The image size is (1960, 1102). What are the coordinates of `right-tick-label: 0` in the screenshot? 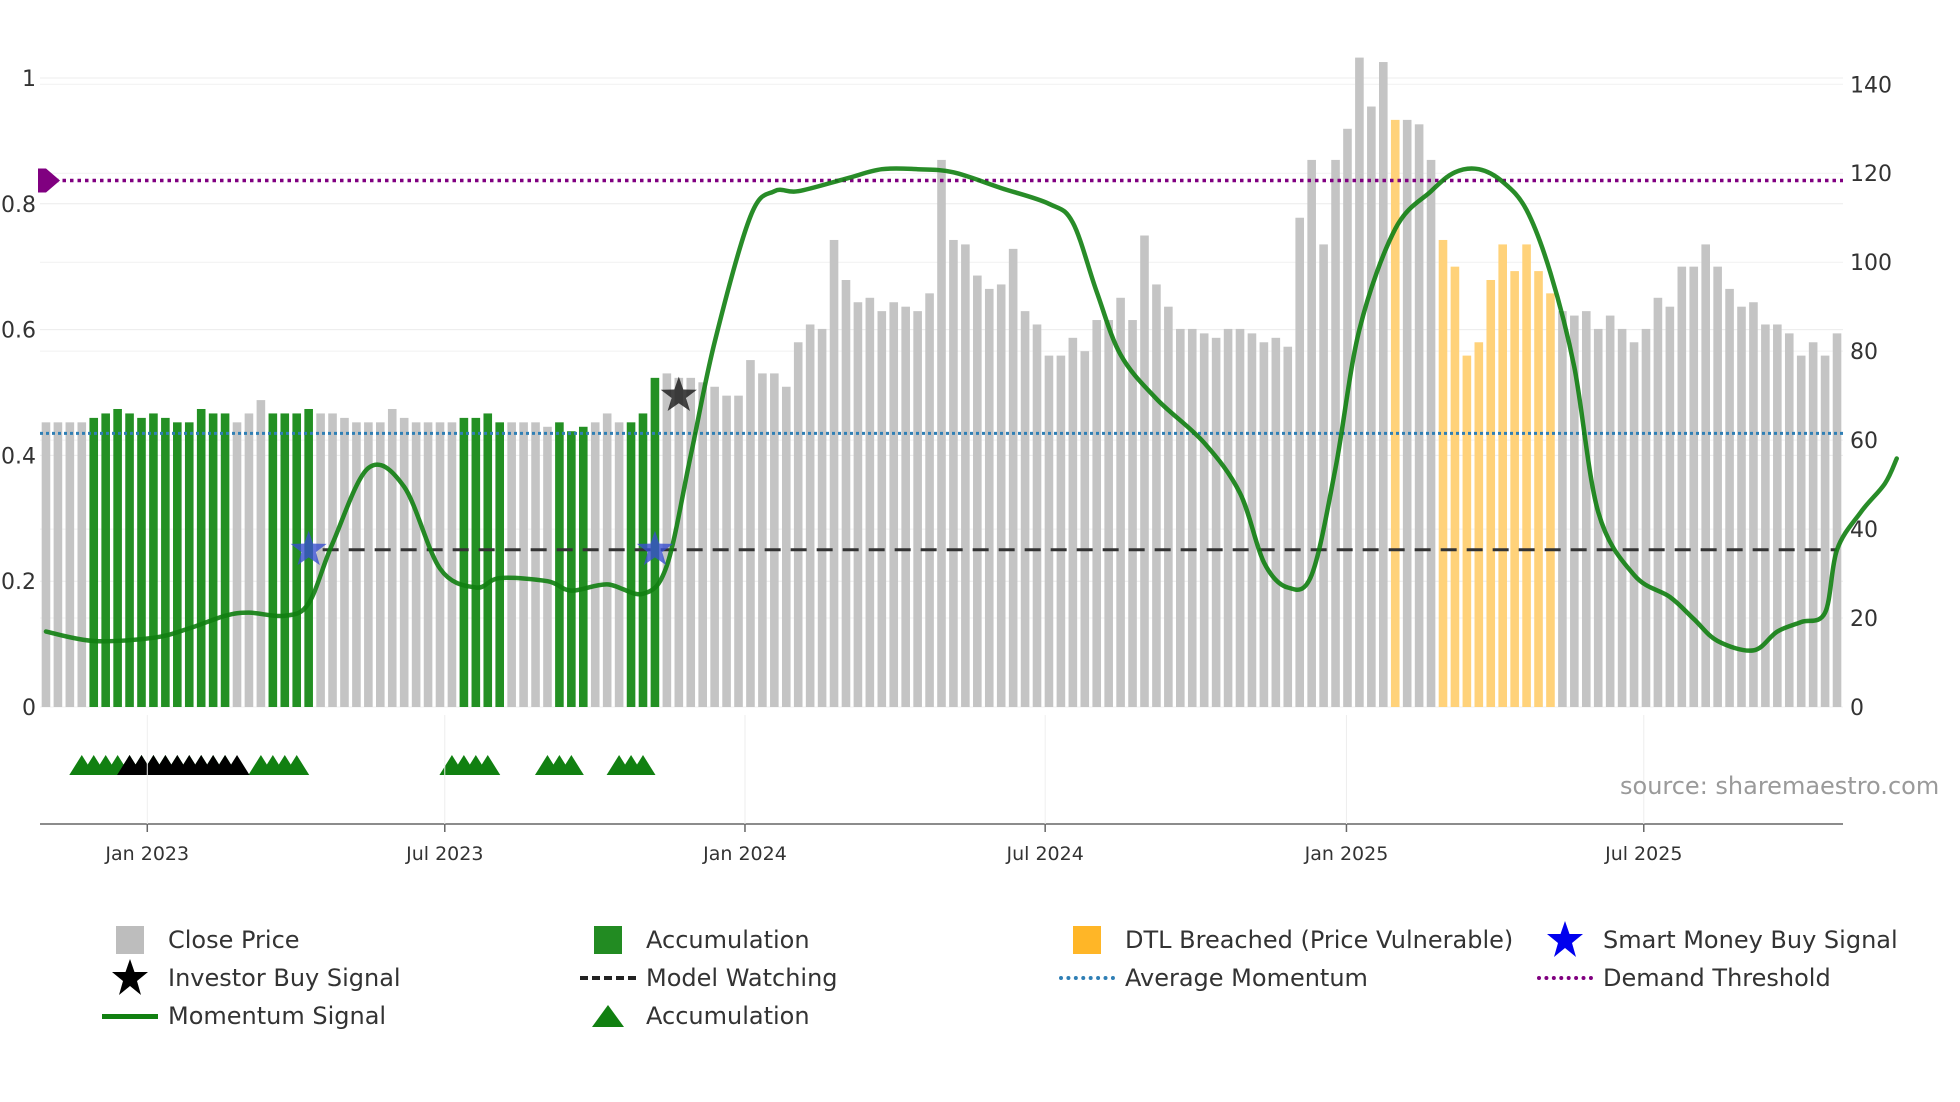 It's located at (1857, 708).